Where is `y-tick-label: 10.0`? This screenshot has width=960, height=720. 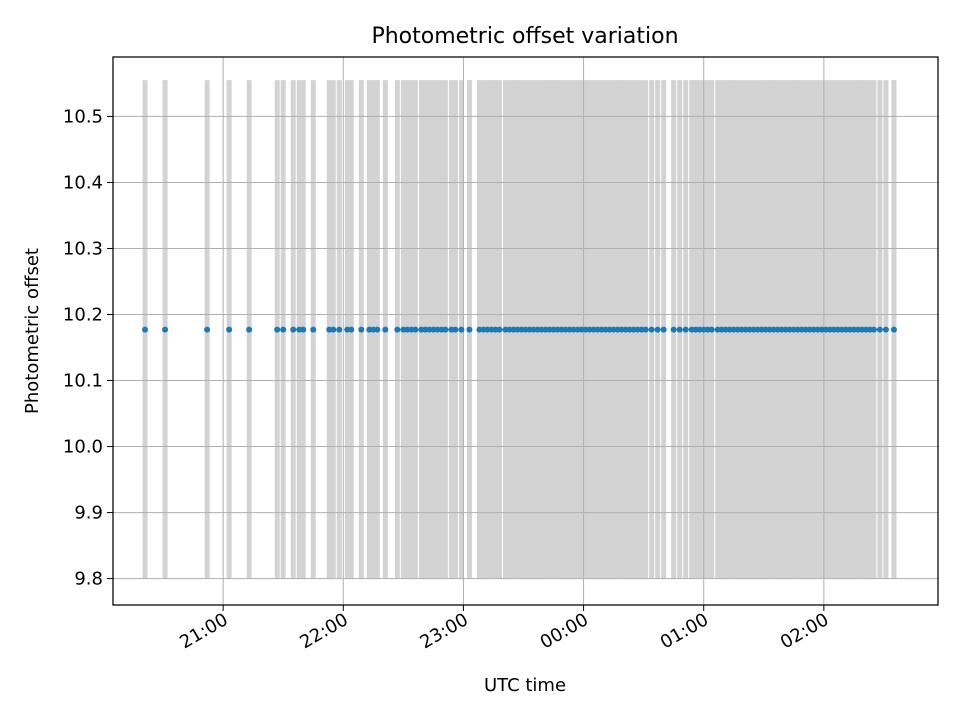 y-tick-label: 10.0 is located at coordinates (83, 447).